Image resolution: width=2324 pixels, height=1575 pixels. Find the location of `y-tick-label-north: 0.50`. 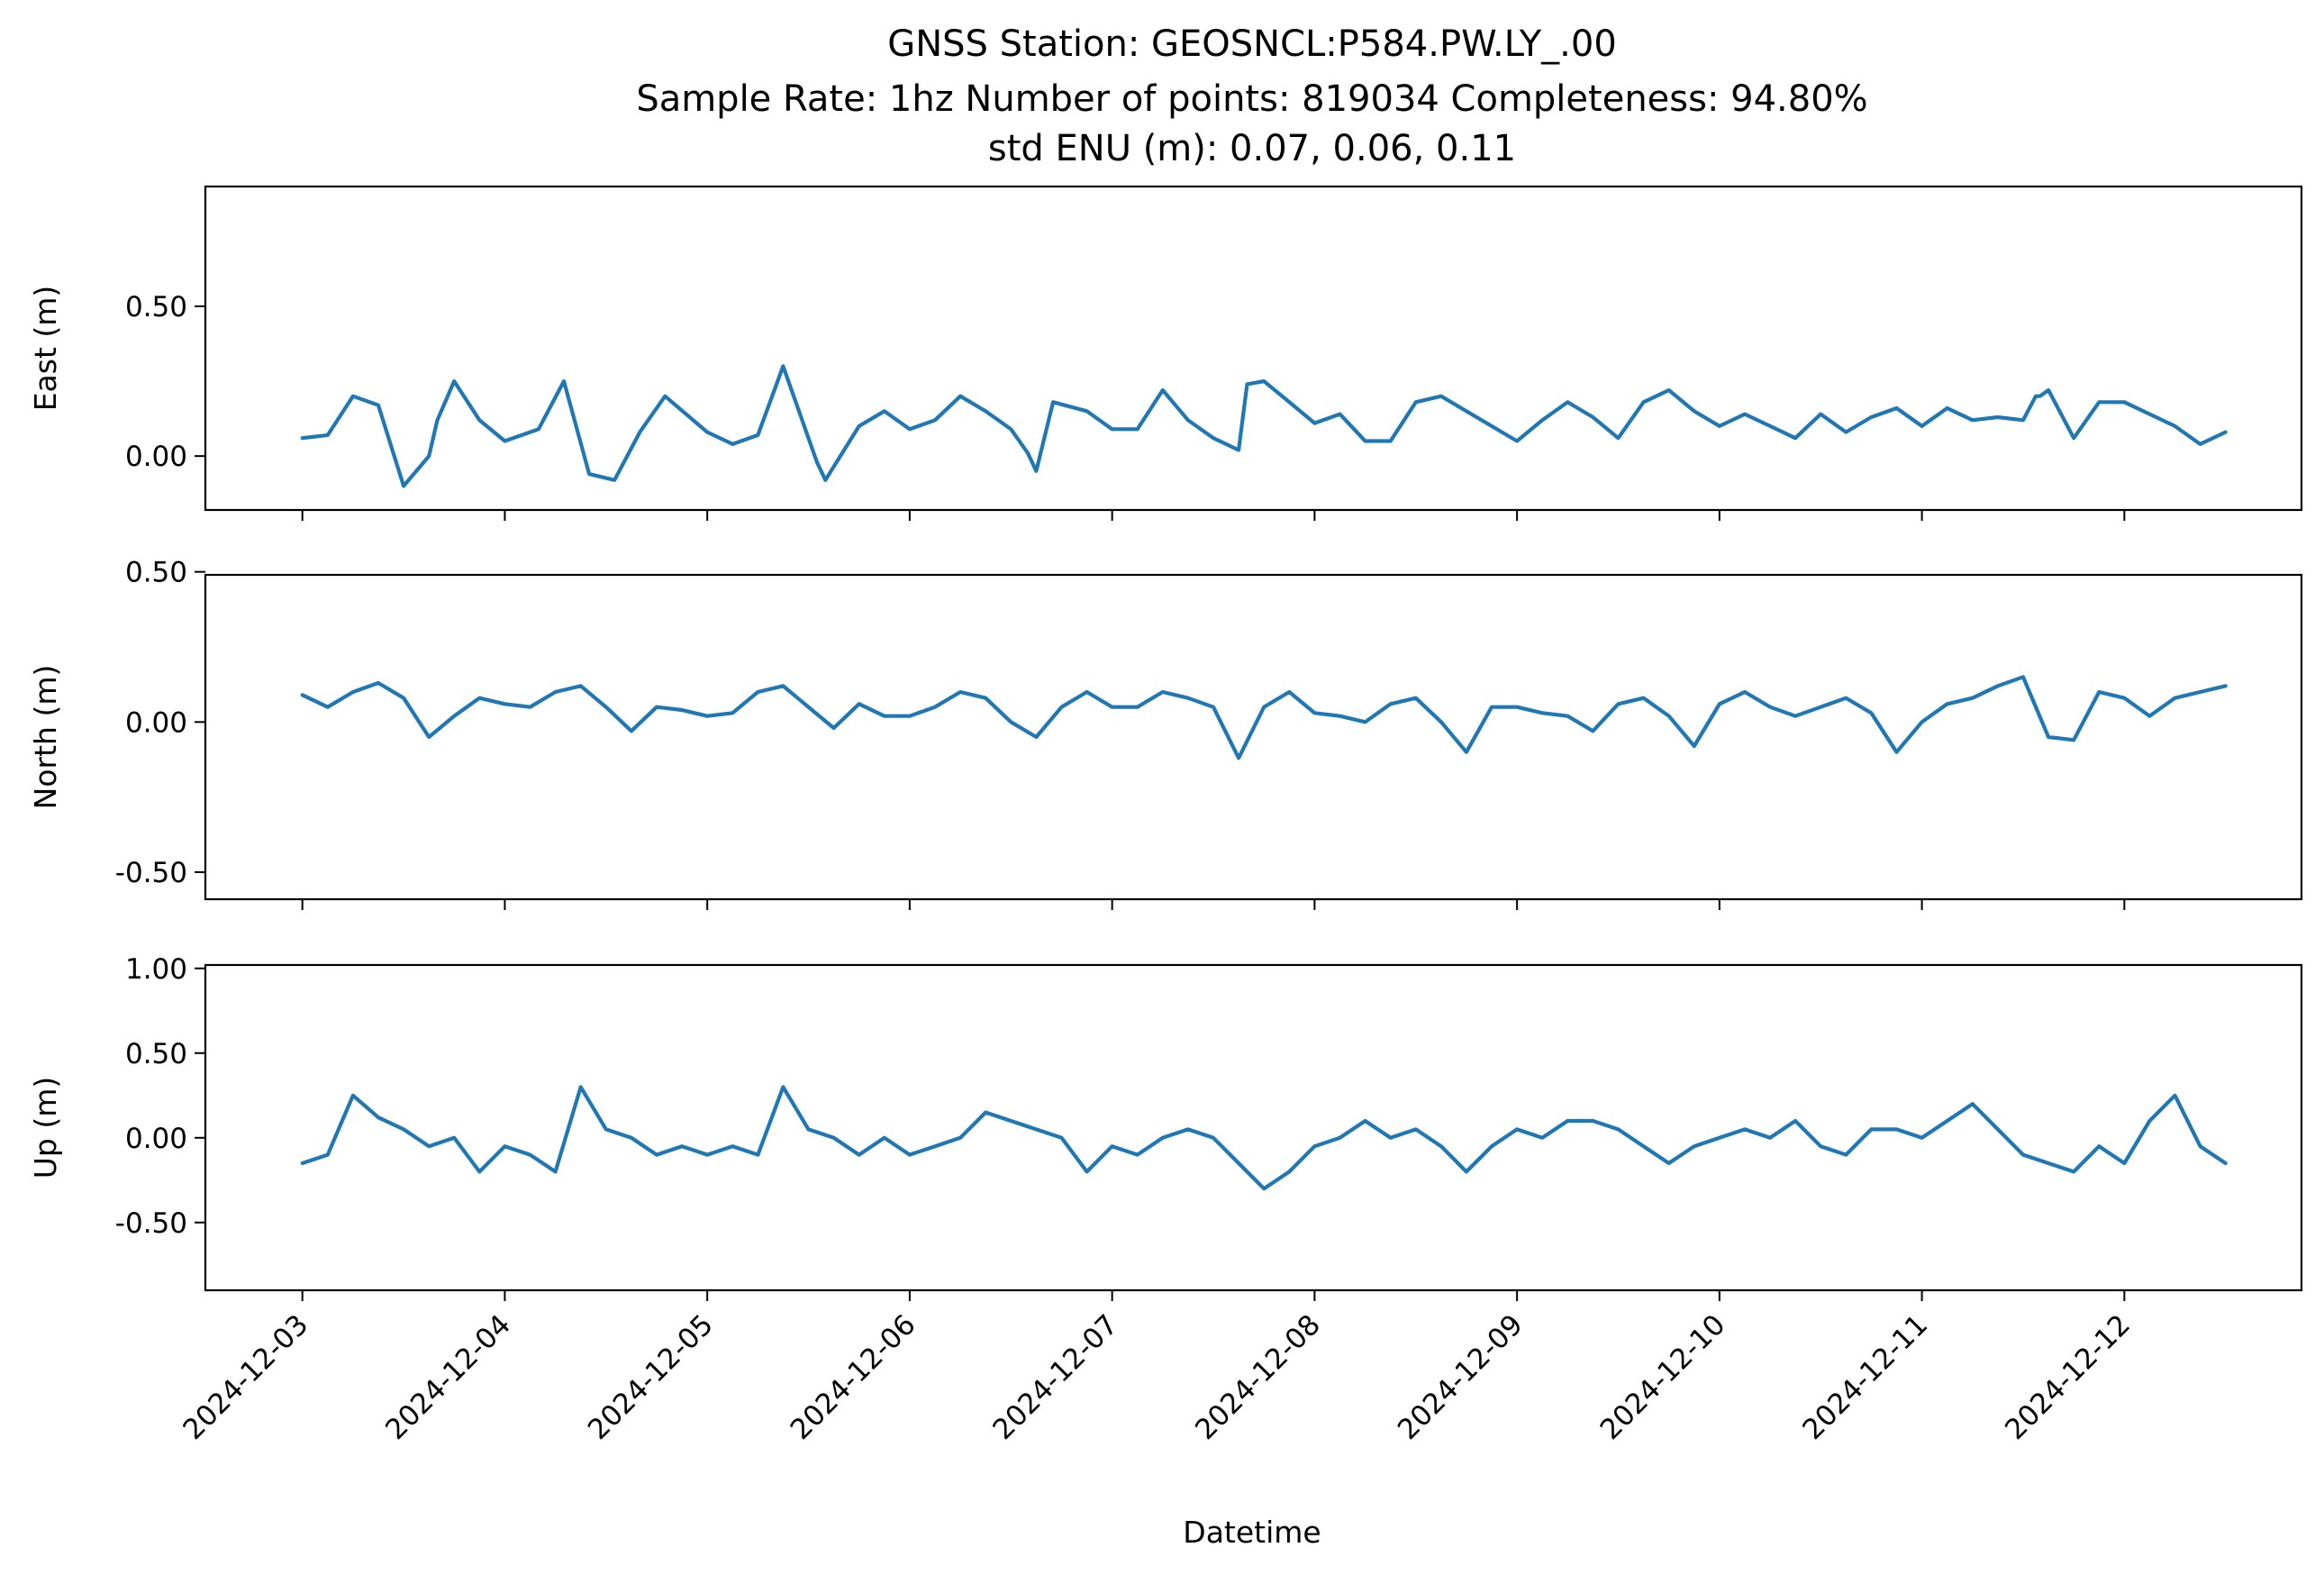

y-tick-label-north: 0.50 is located at coordinates (156, 573).